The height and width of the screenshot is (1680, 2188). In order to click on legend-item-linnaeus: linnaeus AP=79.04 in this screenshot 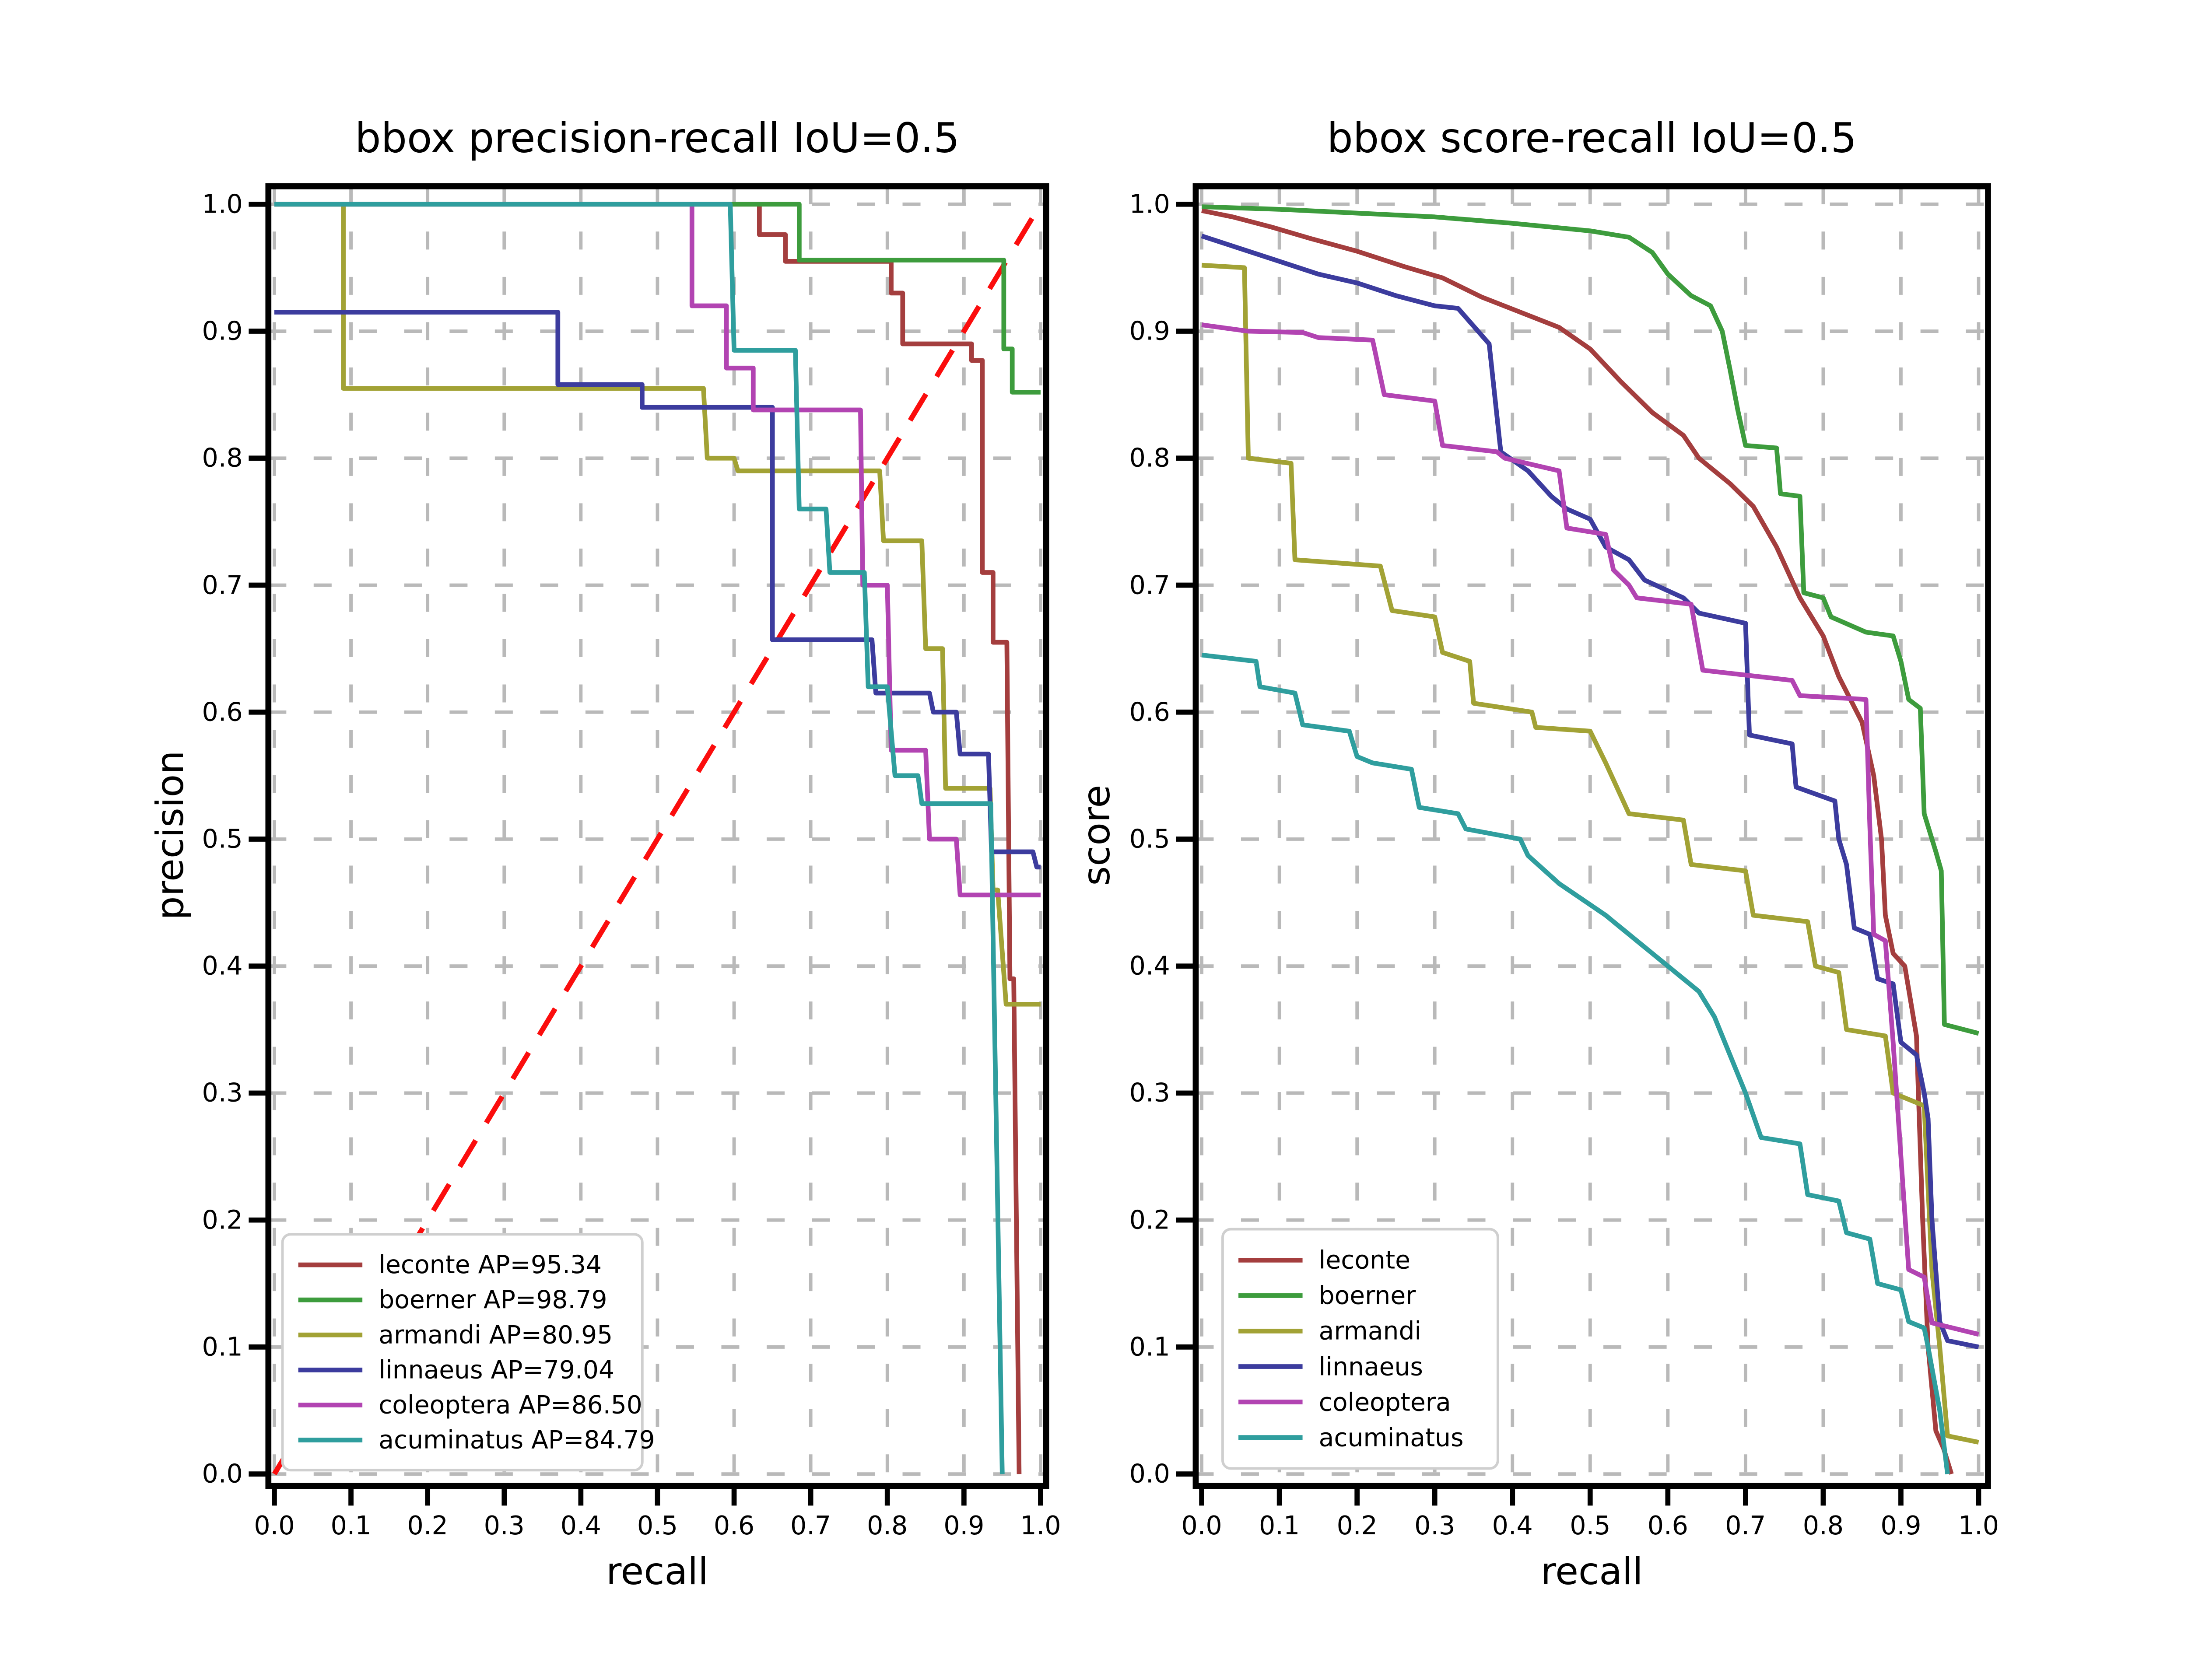, I will do `click(463, 1370)`.